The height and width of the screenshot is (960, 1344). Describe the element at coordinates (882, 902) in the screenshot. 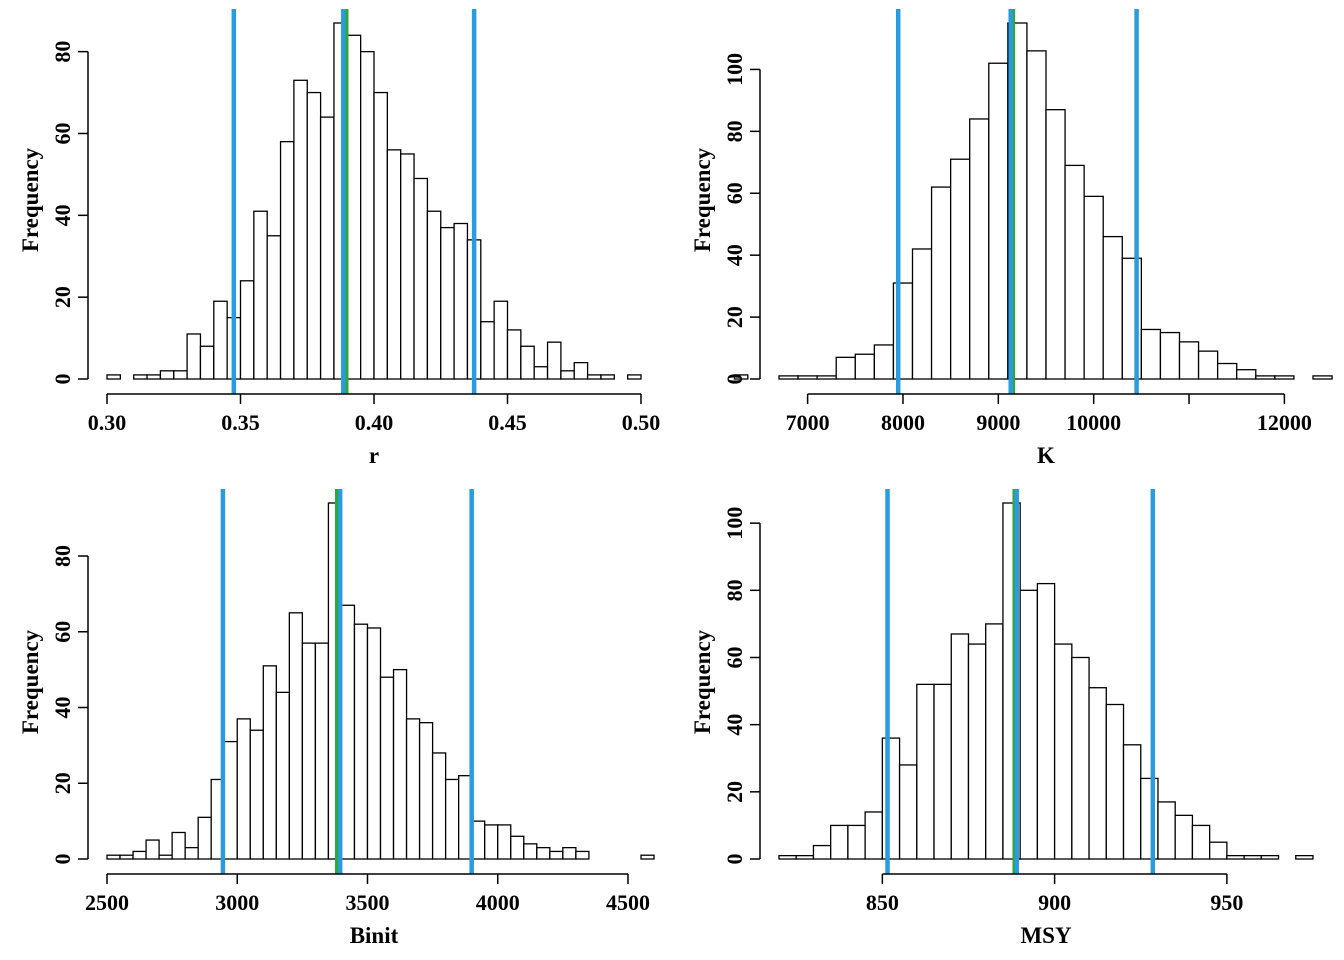

I see `x-tick-label: 850` at that location.